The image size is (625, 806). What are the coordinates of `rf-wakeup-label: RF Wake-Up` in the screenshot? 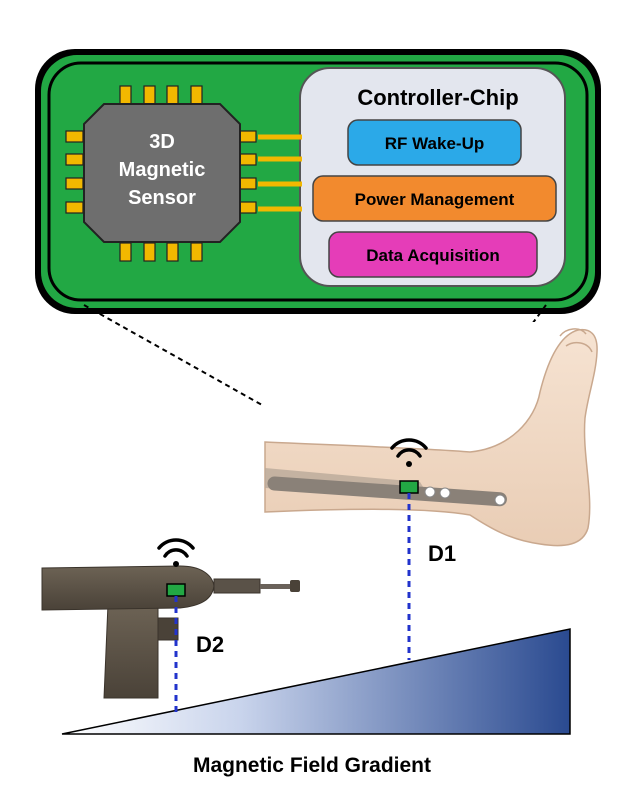 It's located at (435, 143).